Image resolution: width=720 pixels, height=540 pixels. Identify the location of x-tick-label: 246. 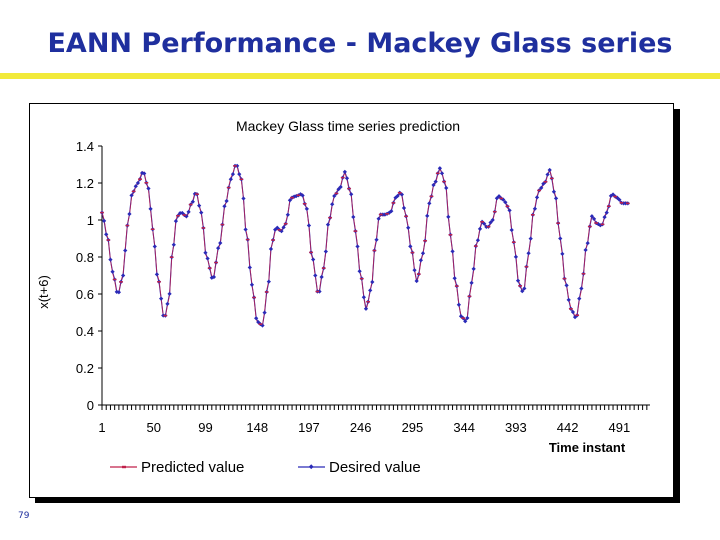
(361, 427).